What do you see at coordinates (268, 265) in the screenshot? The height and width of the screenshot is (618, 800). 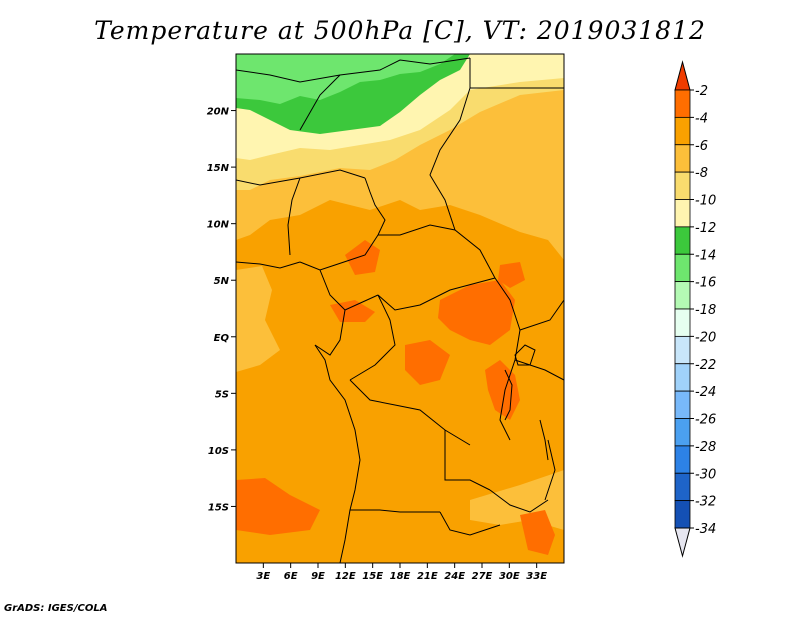 I see `coastline-west-africa` at bounding box center [268, 265].